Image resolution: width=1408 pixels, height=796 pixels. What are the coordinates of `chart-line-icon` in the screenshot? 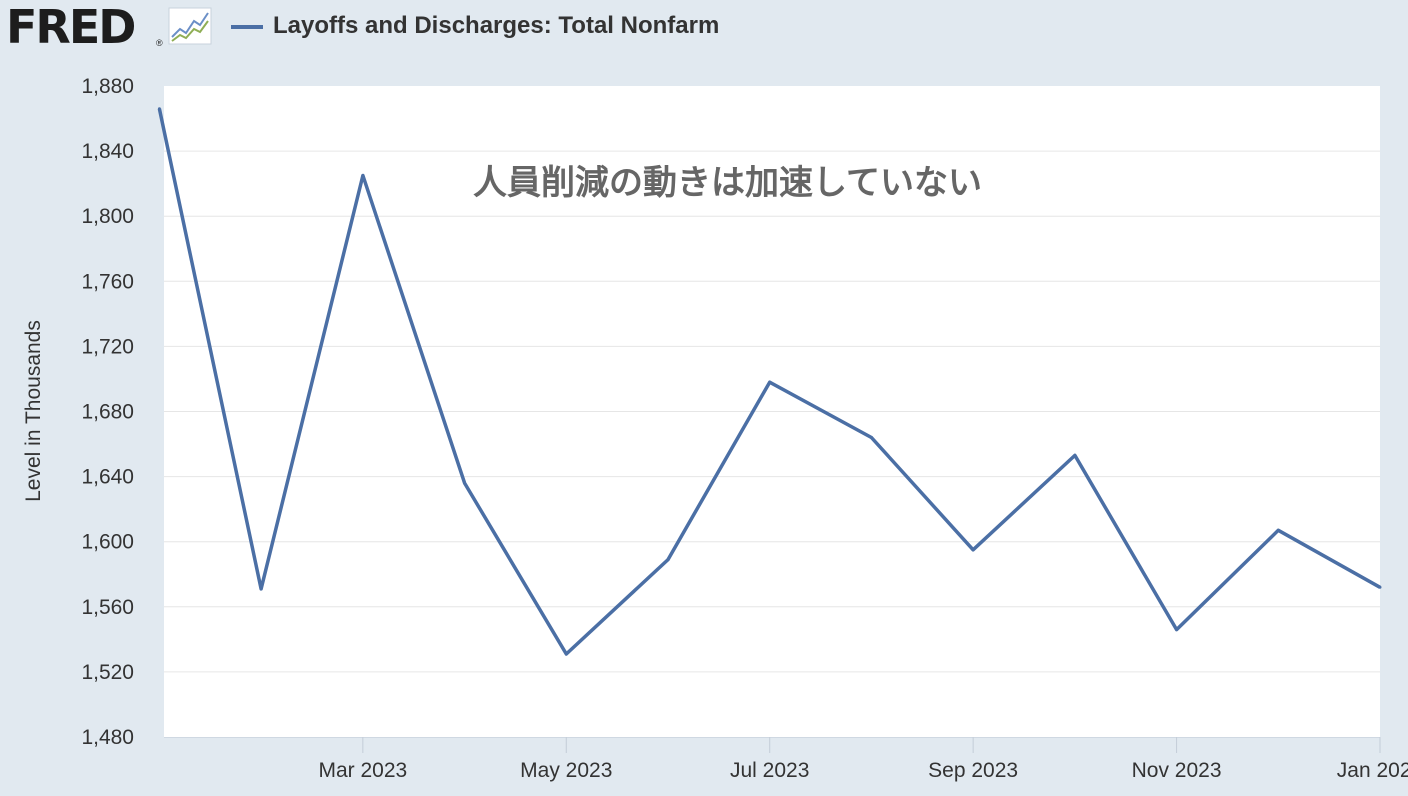 It's located at (190, 26).